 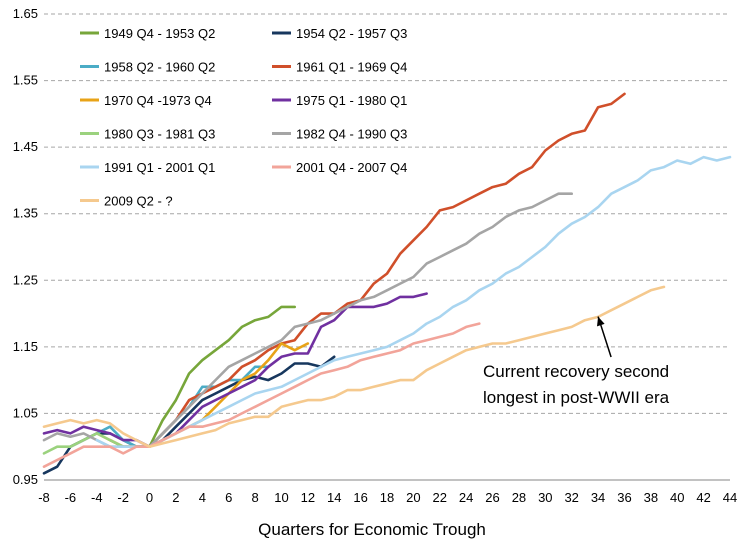 I want to click on x-tick-label: 20, so click(x=413, y=497).